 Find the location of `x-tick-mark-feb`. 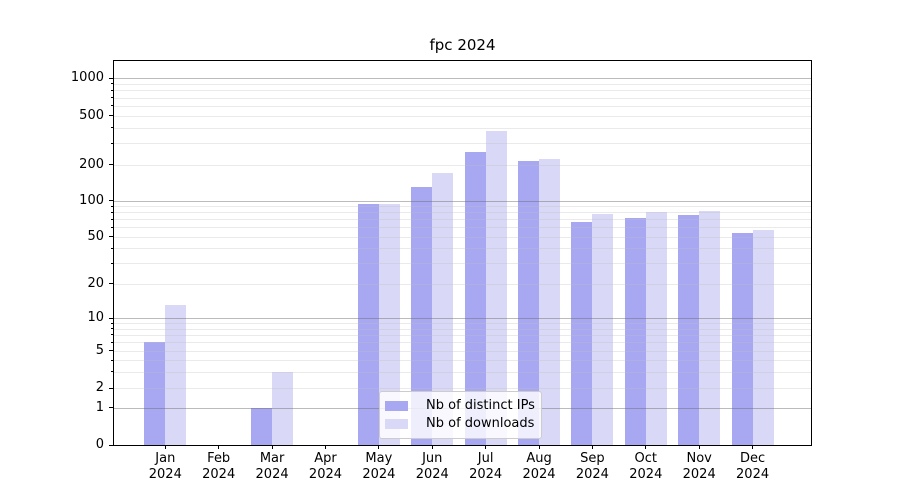

x-tick-mark-feb is located at coordinates (219, 447).